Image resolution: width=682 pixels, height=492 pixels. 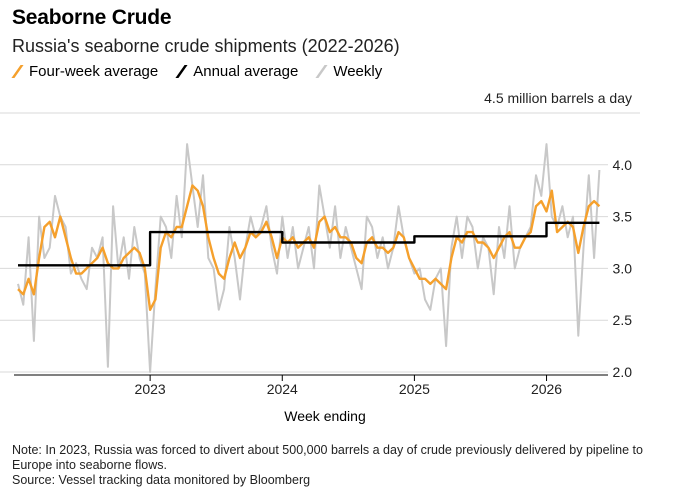 I want to click on y-tick-label: 4.0, so click(x=623, y=165).